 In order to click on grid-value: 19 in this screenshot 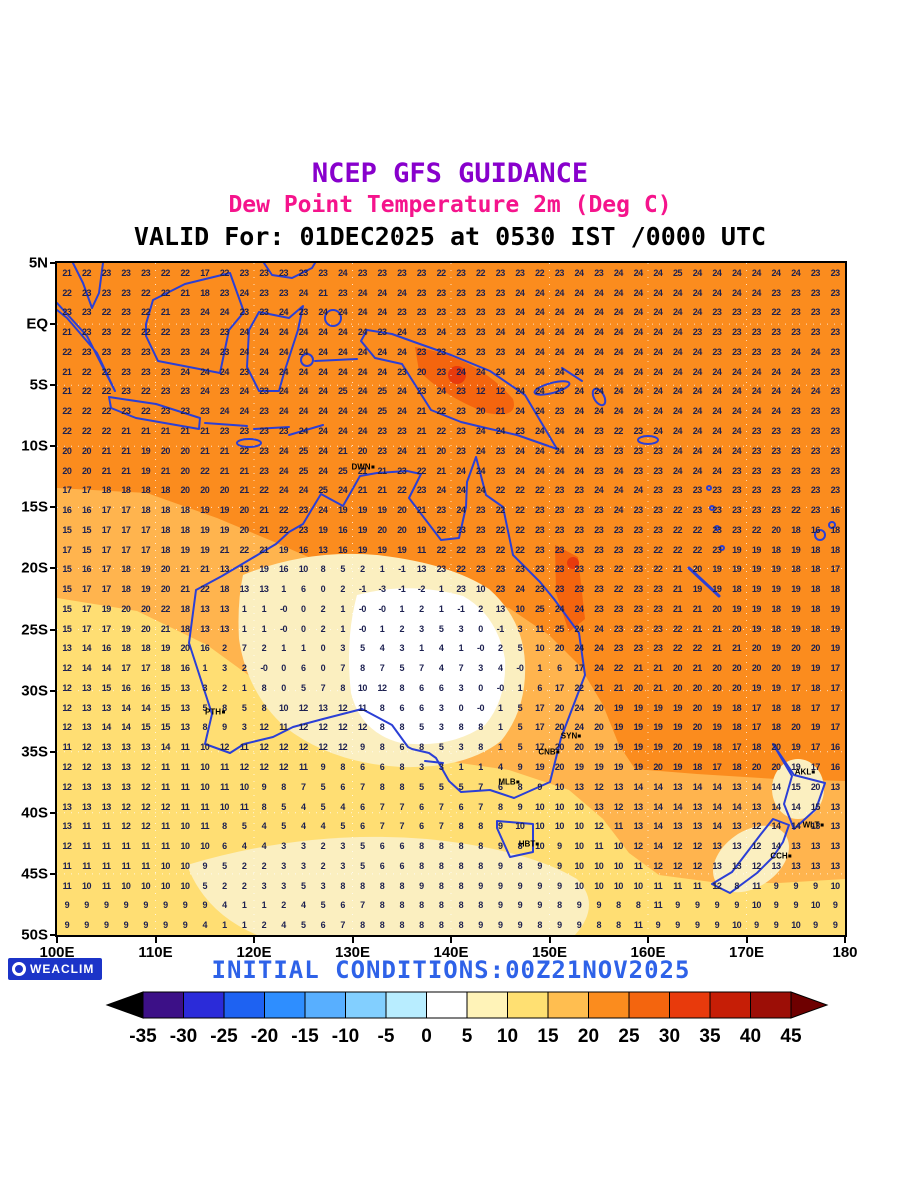, I will do `click(146, 589)`.